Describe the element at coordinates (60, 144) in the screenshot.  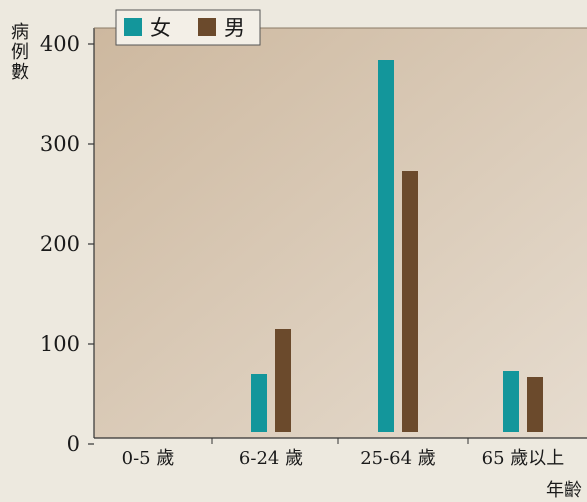
I see `y-tick-label: 300` at that location.